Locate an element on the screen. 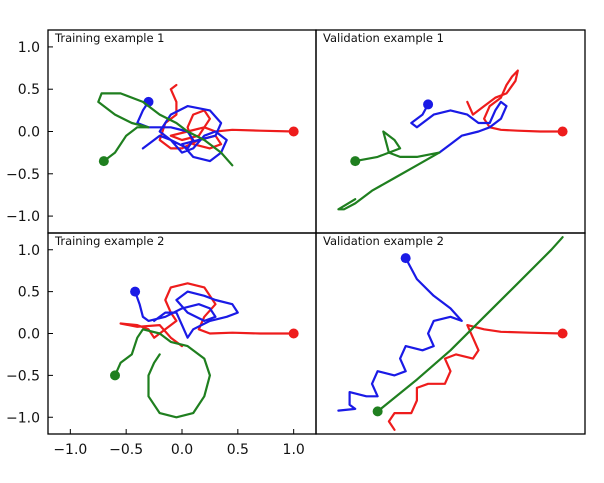 The image size is (604, 483). panel-title: Validation example 2 is located at coordinates (383, 241).